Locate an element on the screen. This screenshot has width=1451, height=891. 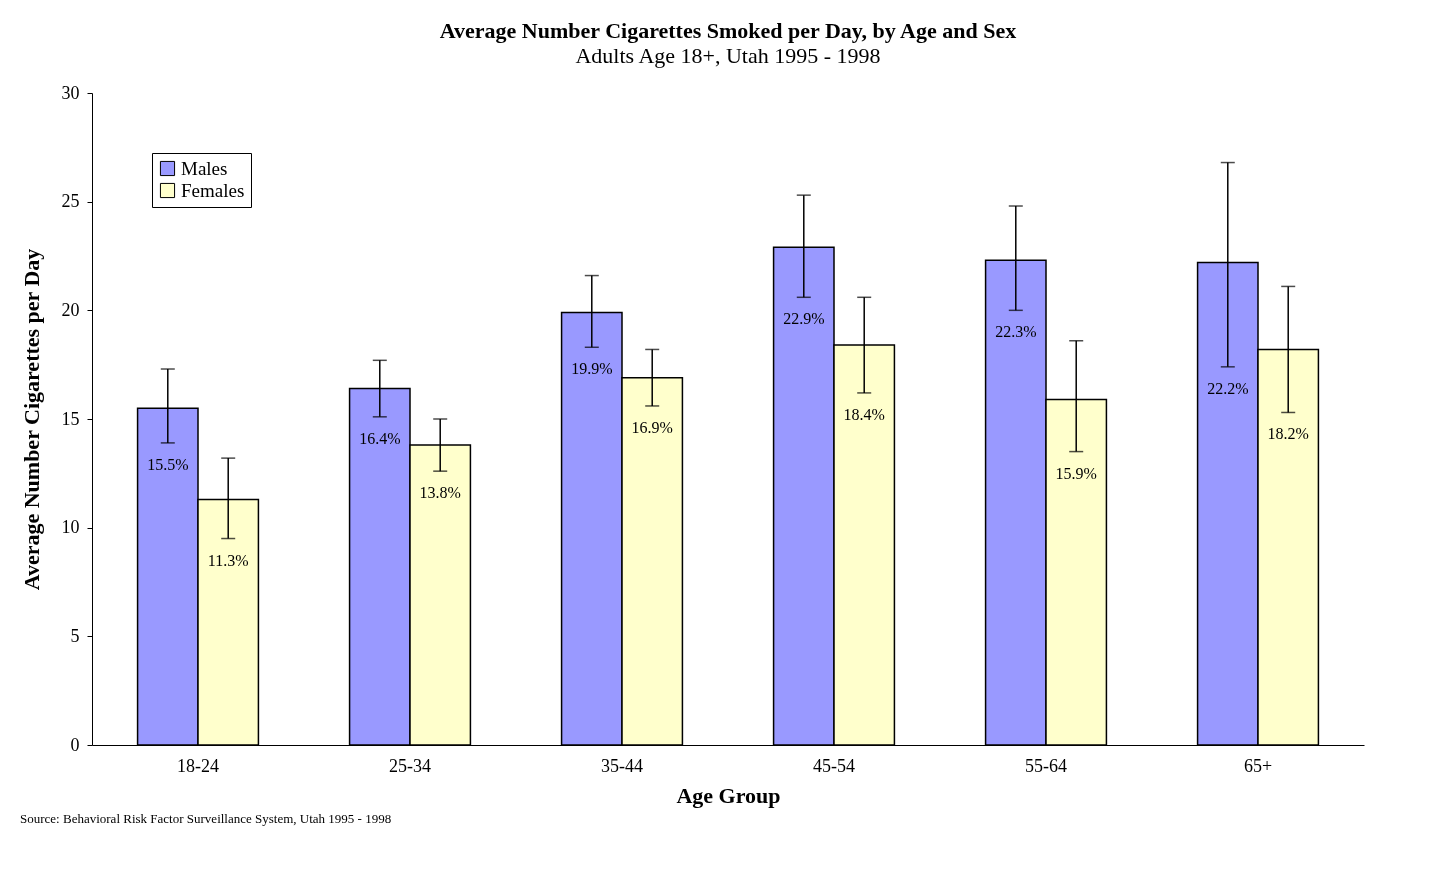
x-tick-label: 45-54 is located at coordinates (834, 765).